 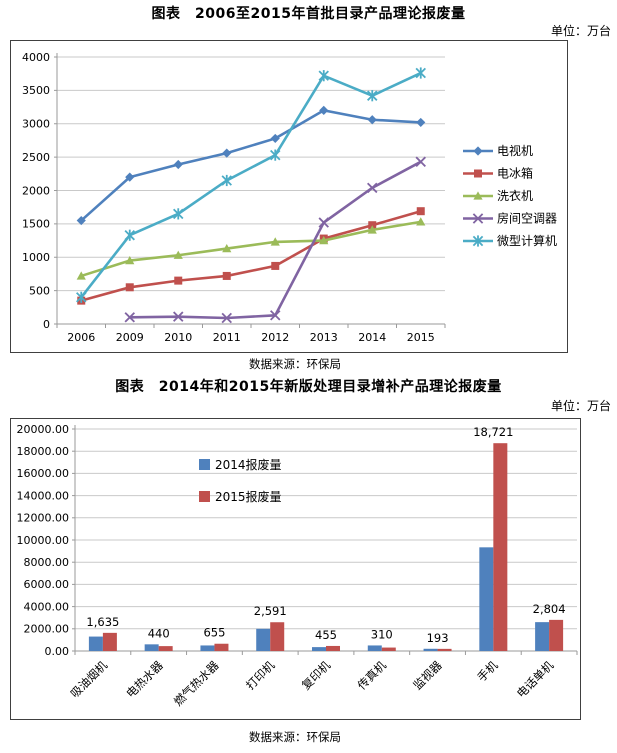 What do you see at coordinates (308, 14) in the screenshot?
I see `line-chart-title: 图表 2006至2015年首批目录产品理论报废量` at bounding box center [308, 14].